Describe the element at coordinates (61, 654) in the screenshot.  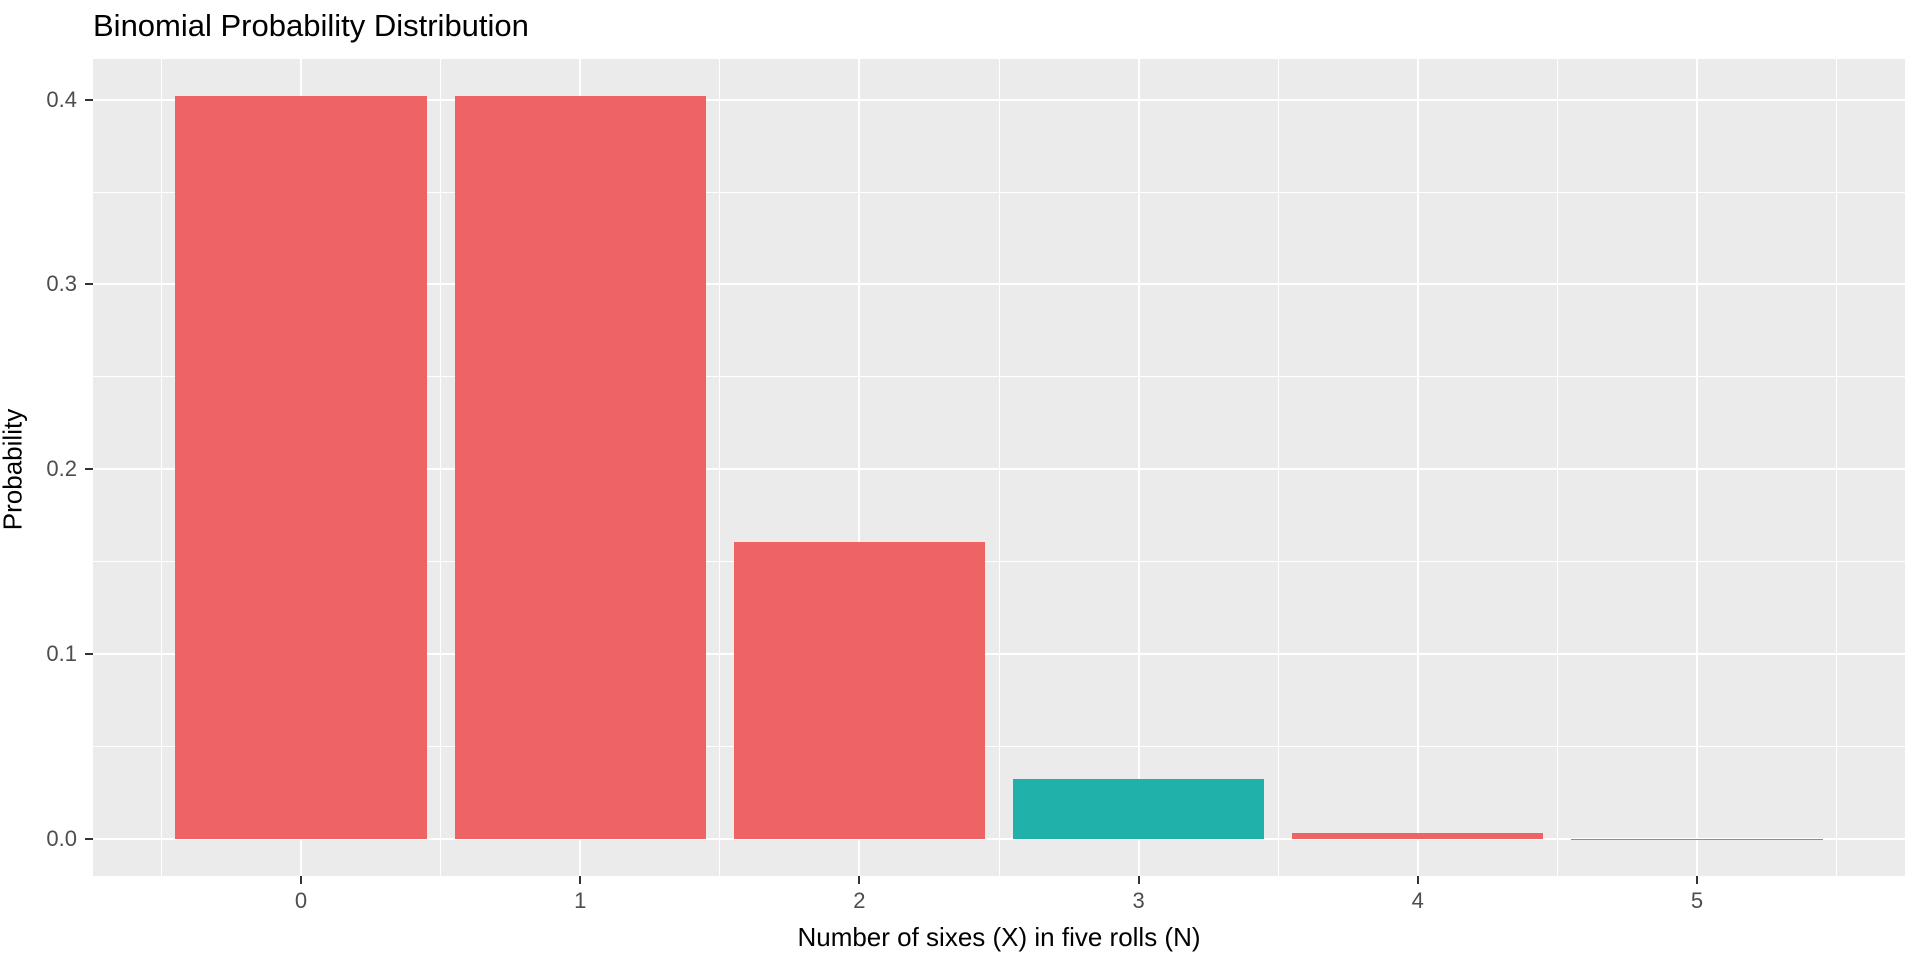
I see `y-tick-label: 0.1` at that location.